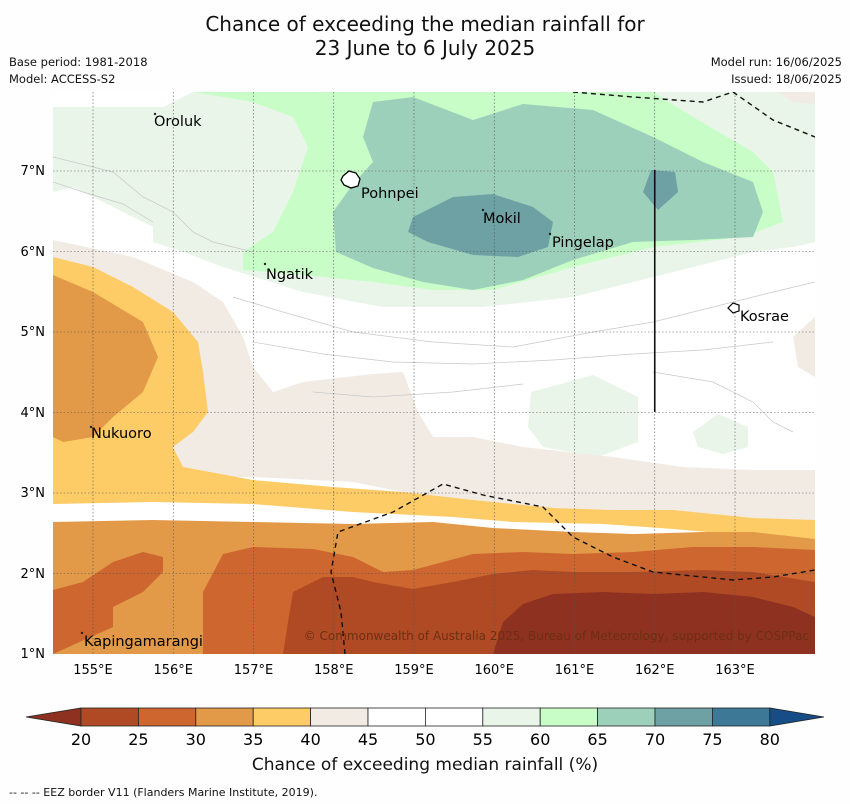 The width and height of the screenshot is (850, 804). Describe the element at coordinates (540, 739) in the screenshot. I see `colorbar-tick-label: 60` at that location.